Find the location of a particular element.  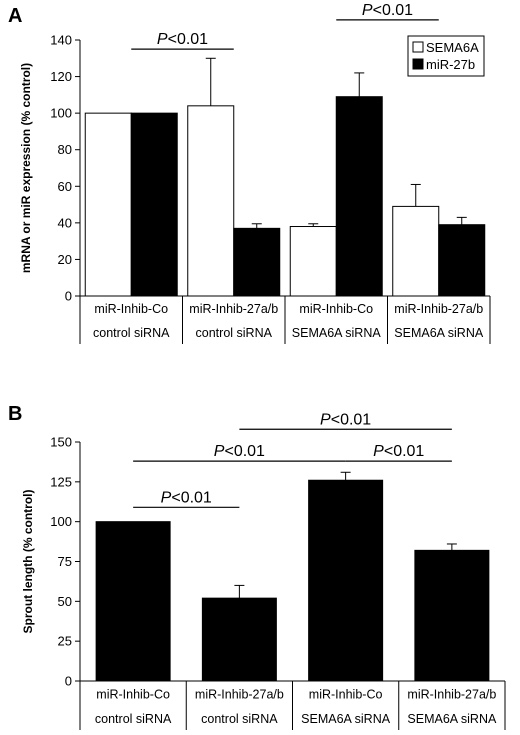

y-tick-label-b-3: 75 is located at coordinates (65, 561).